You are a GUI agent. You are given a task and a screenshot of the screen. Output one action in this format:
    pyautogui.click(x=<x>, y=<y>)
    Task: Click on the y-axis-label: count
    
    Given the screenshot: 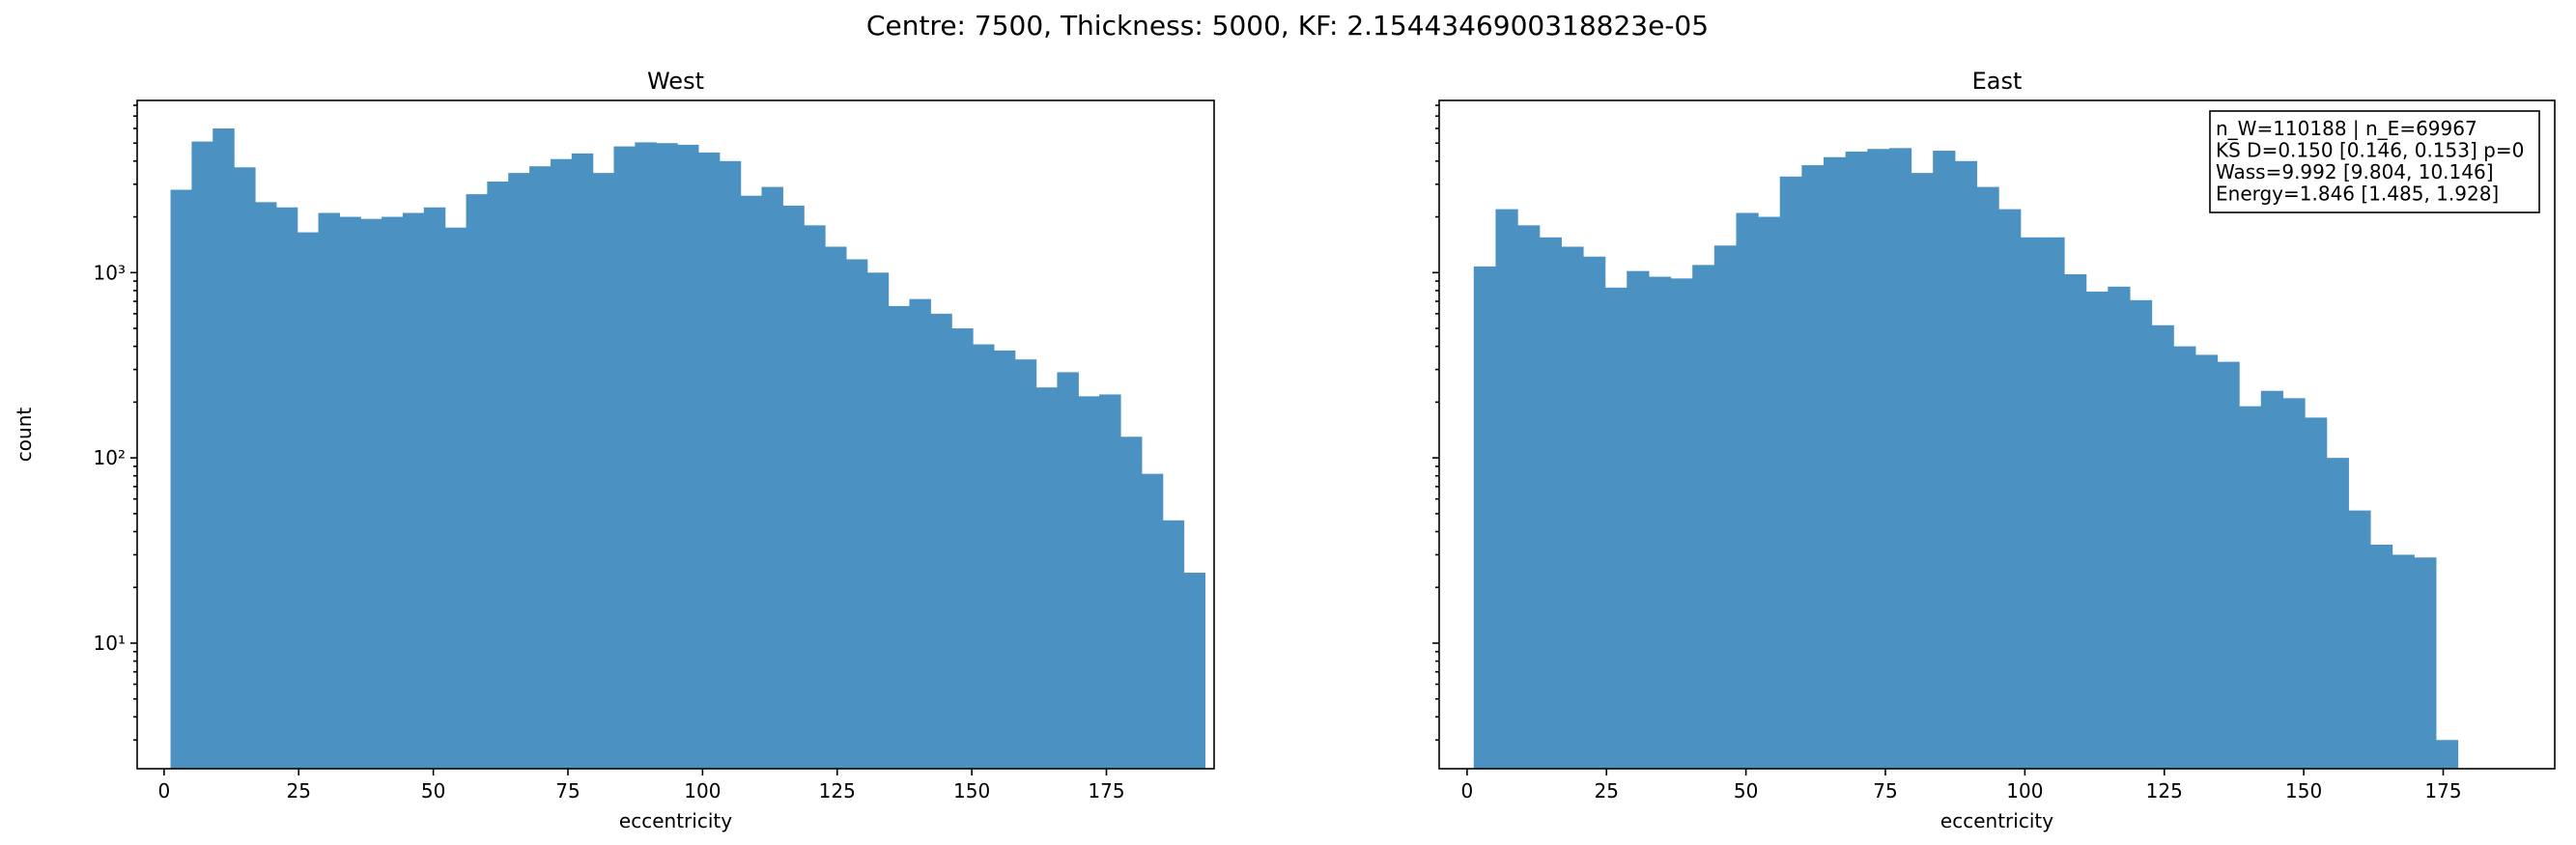 What is the action you would take?
    pyautogui.click(x=24, y=435)
    